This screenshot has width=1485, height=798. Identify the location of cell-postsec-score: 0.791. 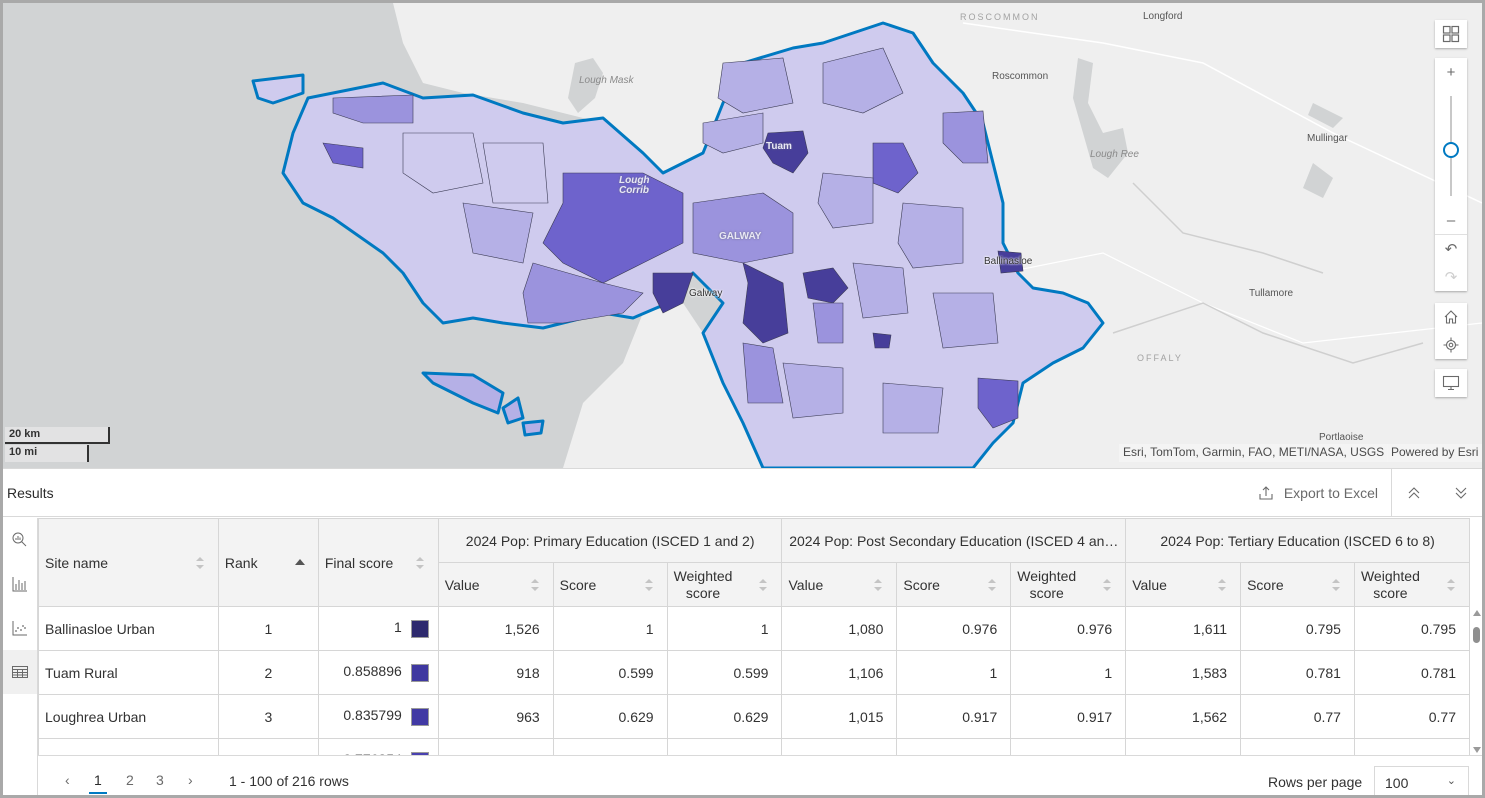
(954, 746).